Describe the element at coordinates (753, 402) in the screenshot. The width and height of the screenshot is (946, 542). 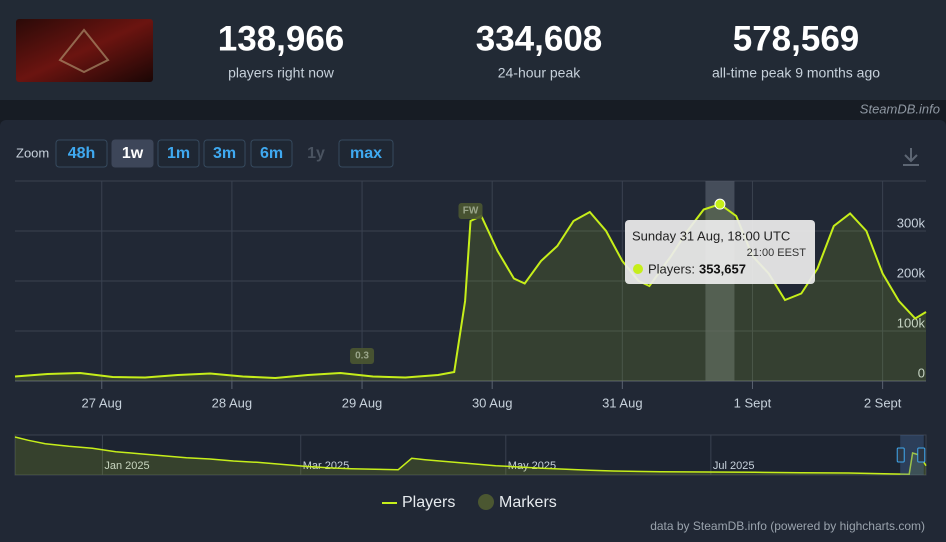
I see `x-tick-label: 1 Sept` at that location.